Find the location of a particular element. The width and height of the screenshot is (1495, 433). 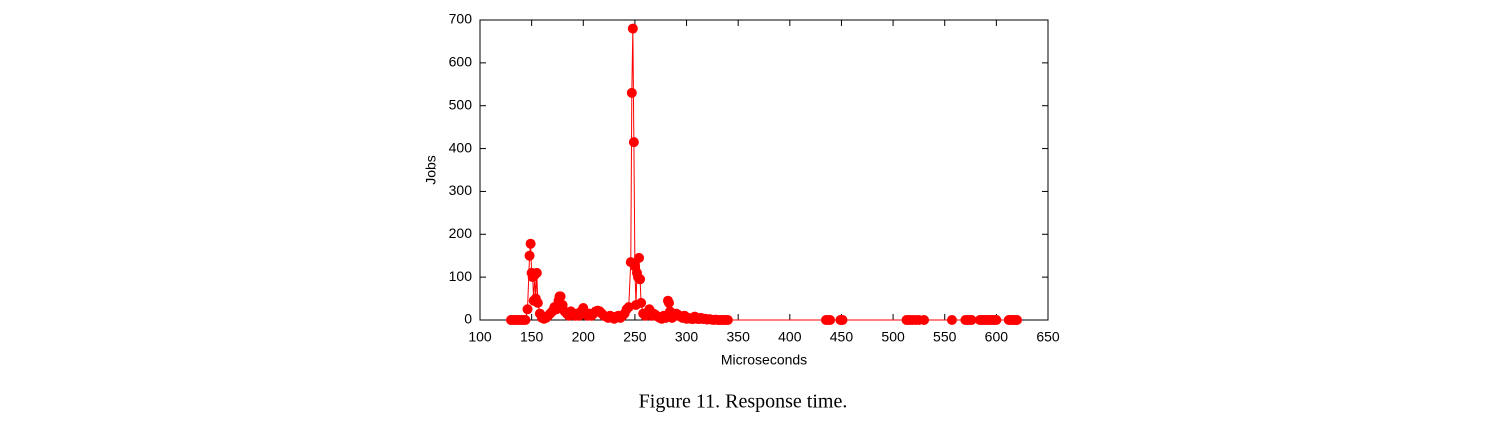

y-tick-label: 700 is located at coordinates (461, 19).